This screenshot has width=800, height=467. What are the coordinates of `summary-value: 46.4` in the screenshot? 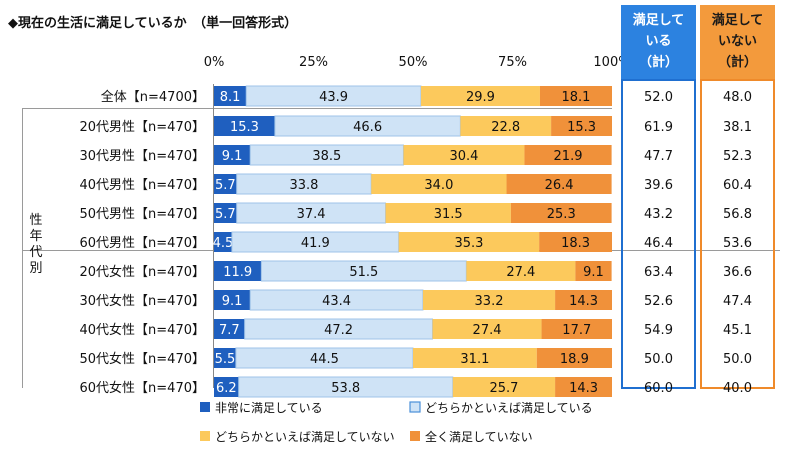 It's located at (658, 243).